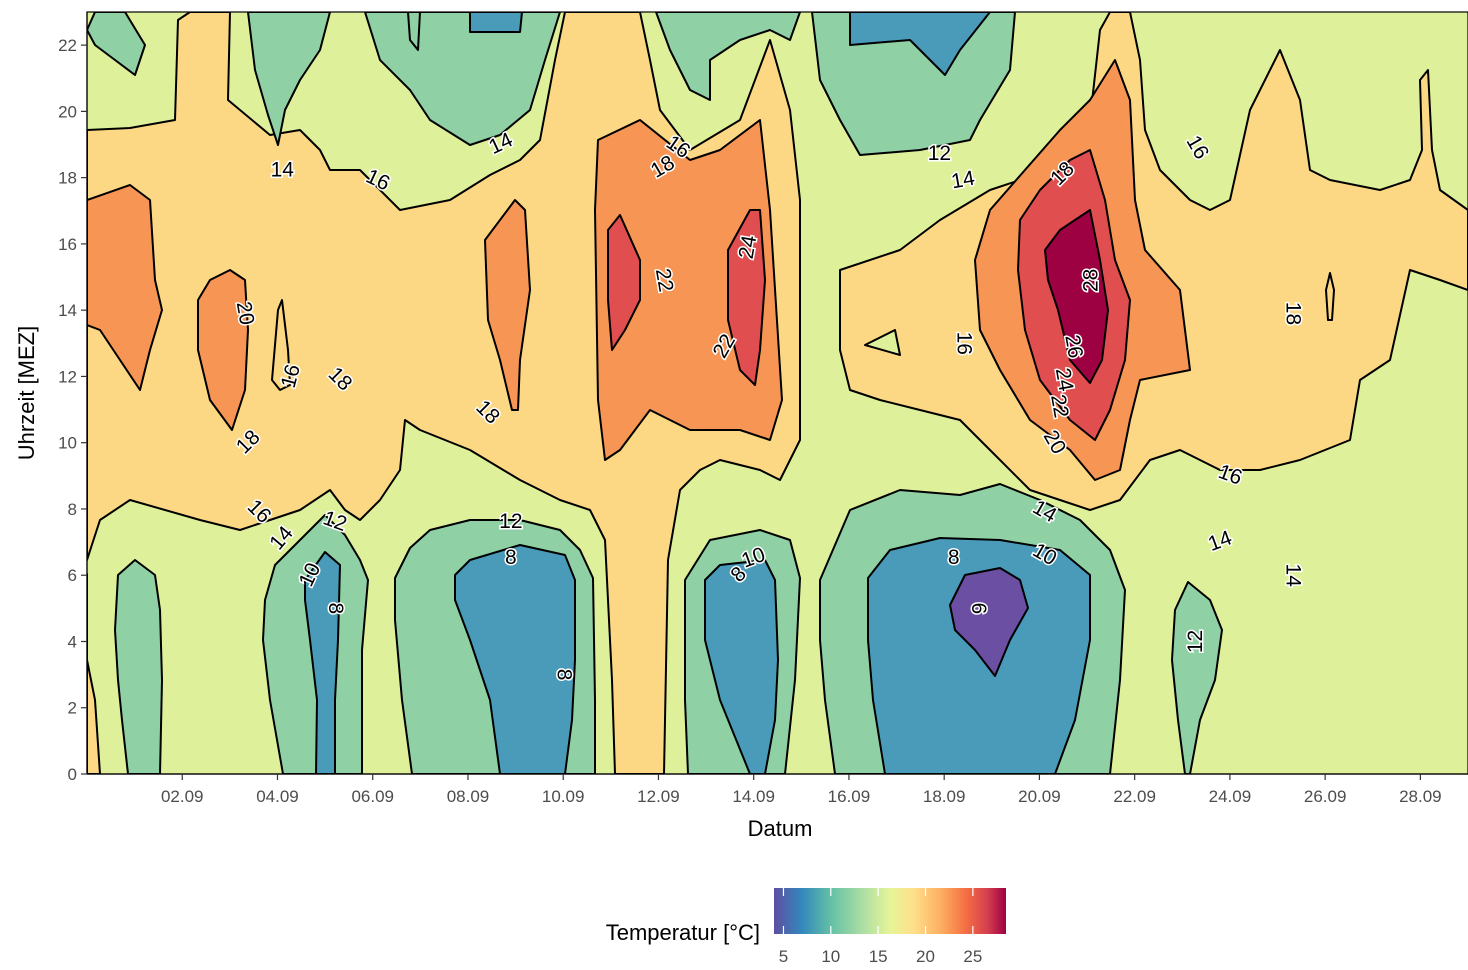  I want to click on x-tick-label: 06.09, so click(372, 796).